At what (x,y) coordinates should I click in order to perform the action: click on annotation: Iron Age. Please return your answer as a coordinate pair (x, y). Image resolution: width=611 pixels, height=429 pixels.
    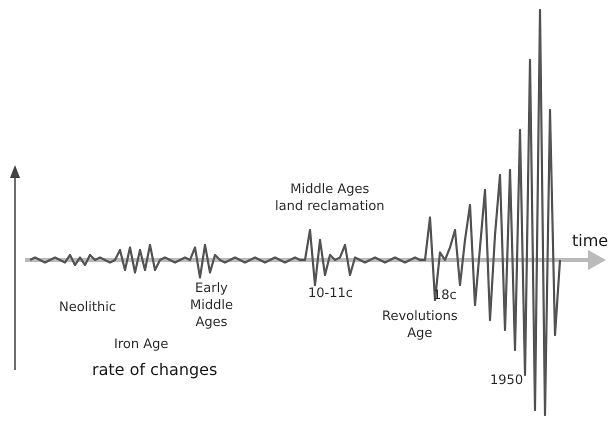
    Looking at the image, I should click on (141, 344).